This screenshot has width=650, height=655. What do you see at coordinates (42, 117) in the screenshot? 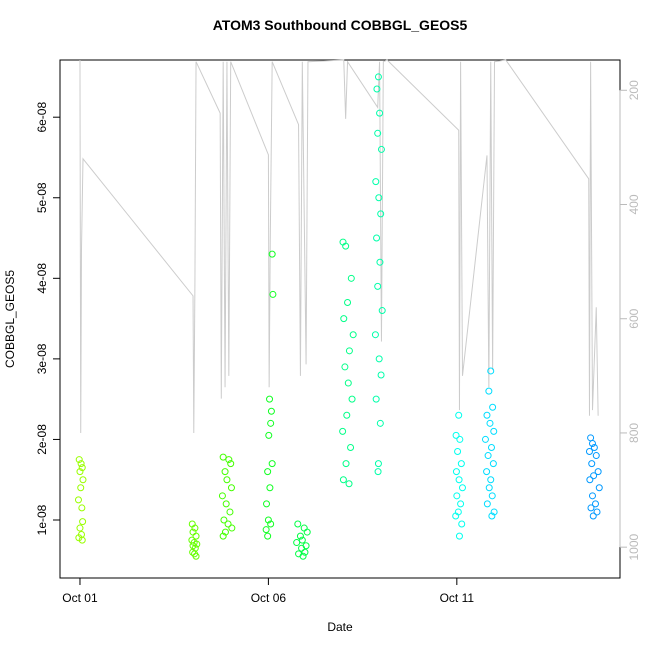
I see `y-tick-label: 6e-08` at bounding box center [42, 117].